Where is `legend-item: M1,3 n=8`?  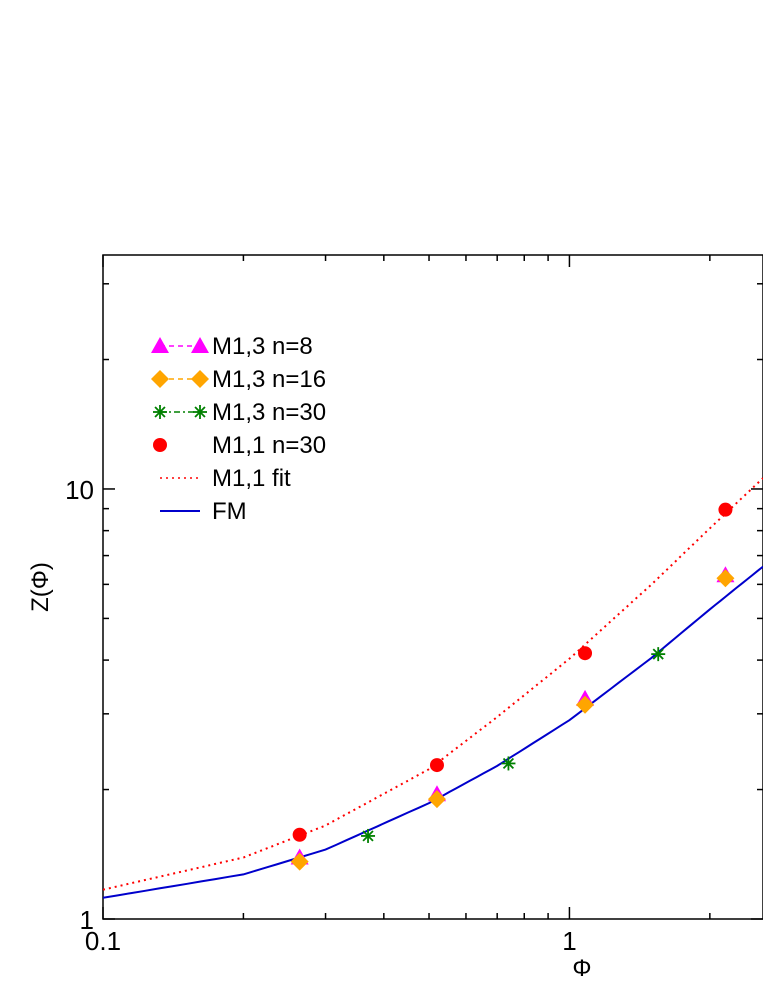 legend-item: M1,3 n=8 is located at coordinates (232, 346).